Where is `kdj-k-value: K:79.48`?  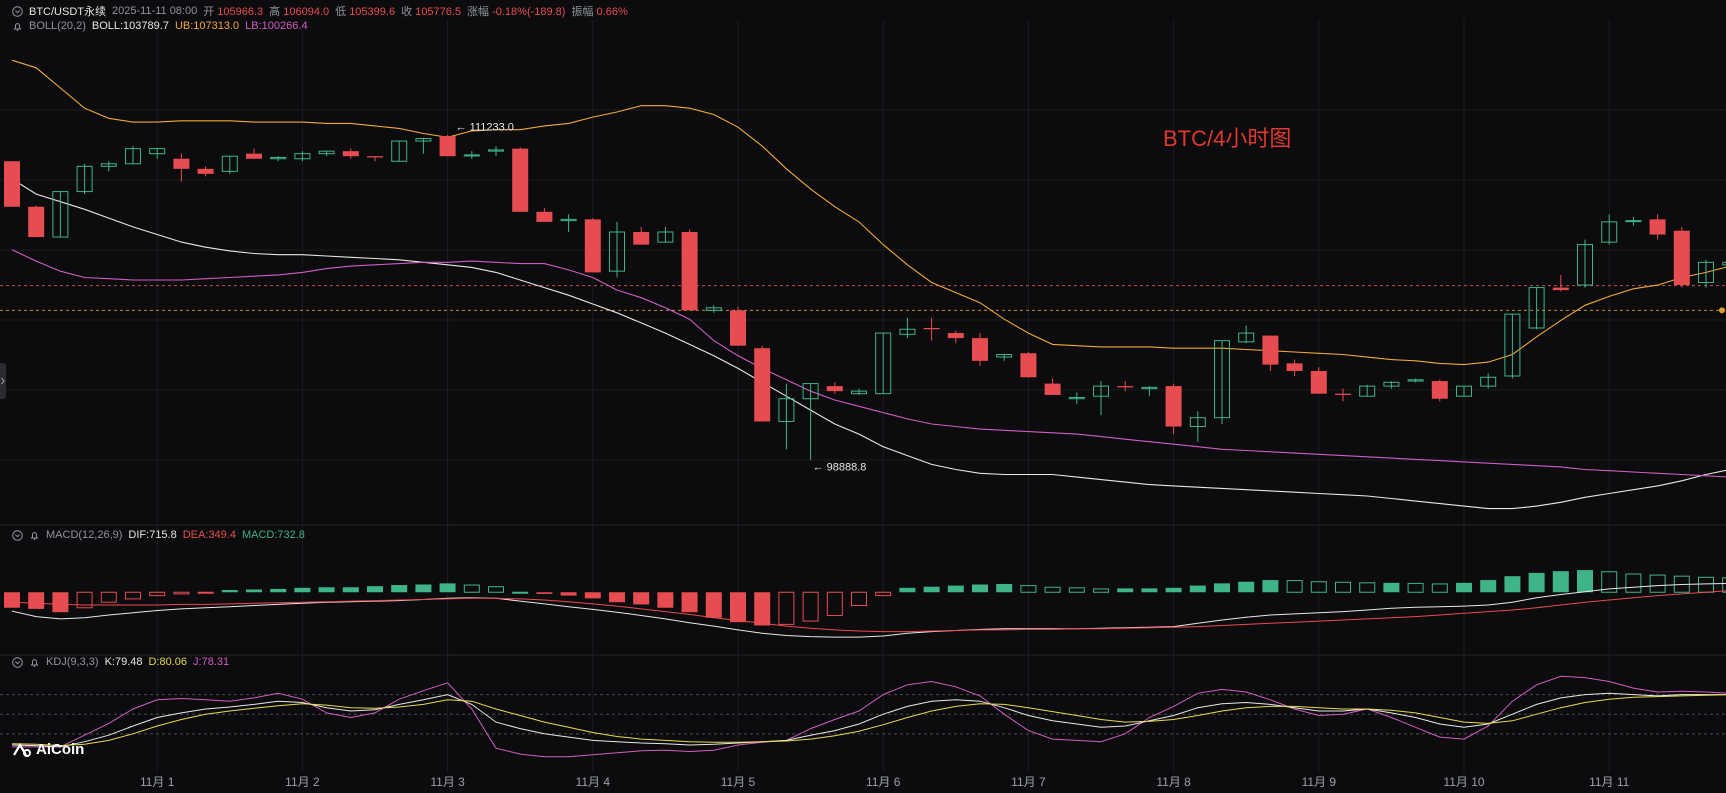 kdj-k-value: K:79.48 is located at coordinates (123, 662).